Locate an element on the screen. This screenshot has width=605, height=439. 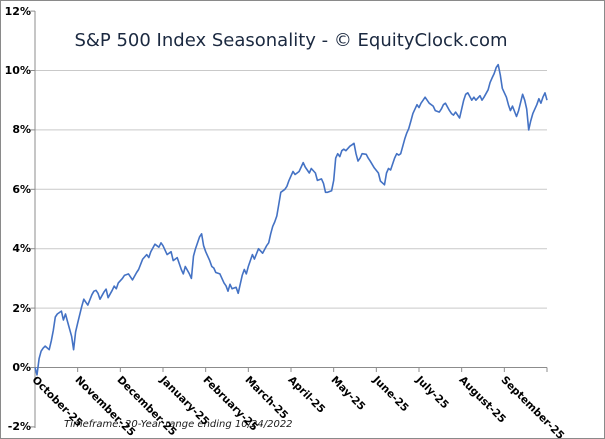
y-axis-label: 10% is located at coordinates (17, 70).